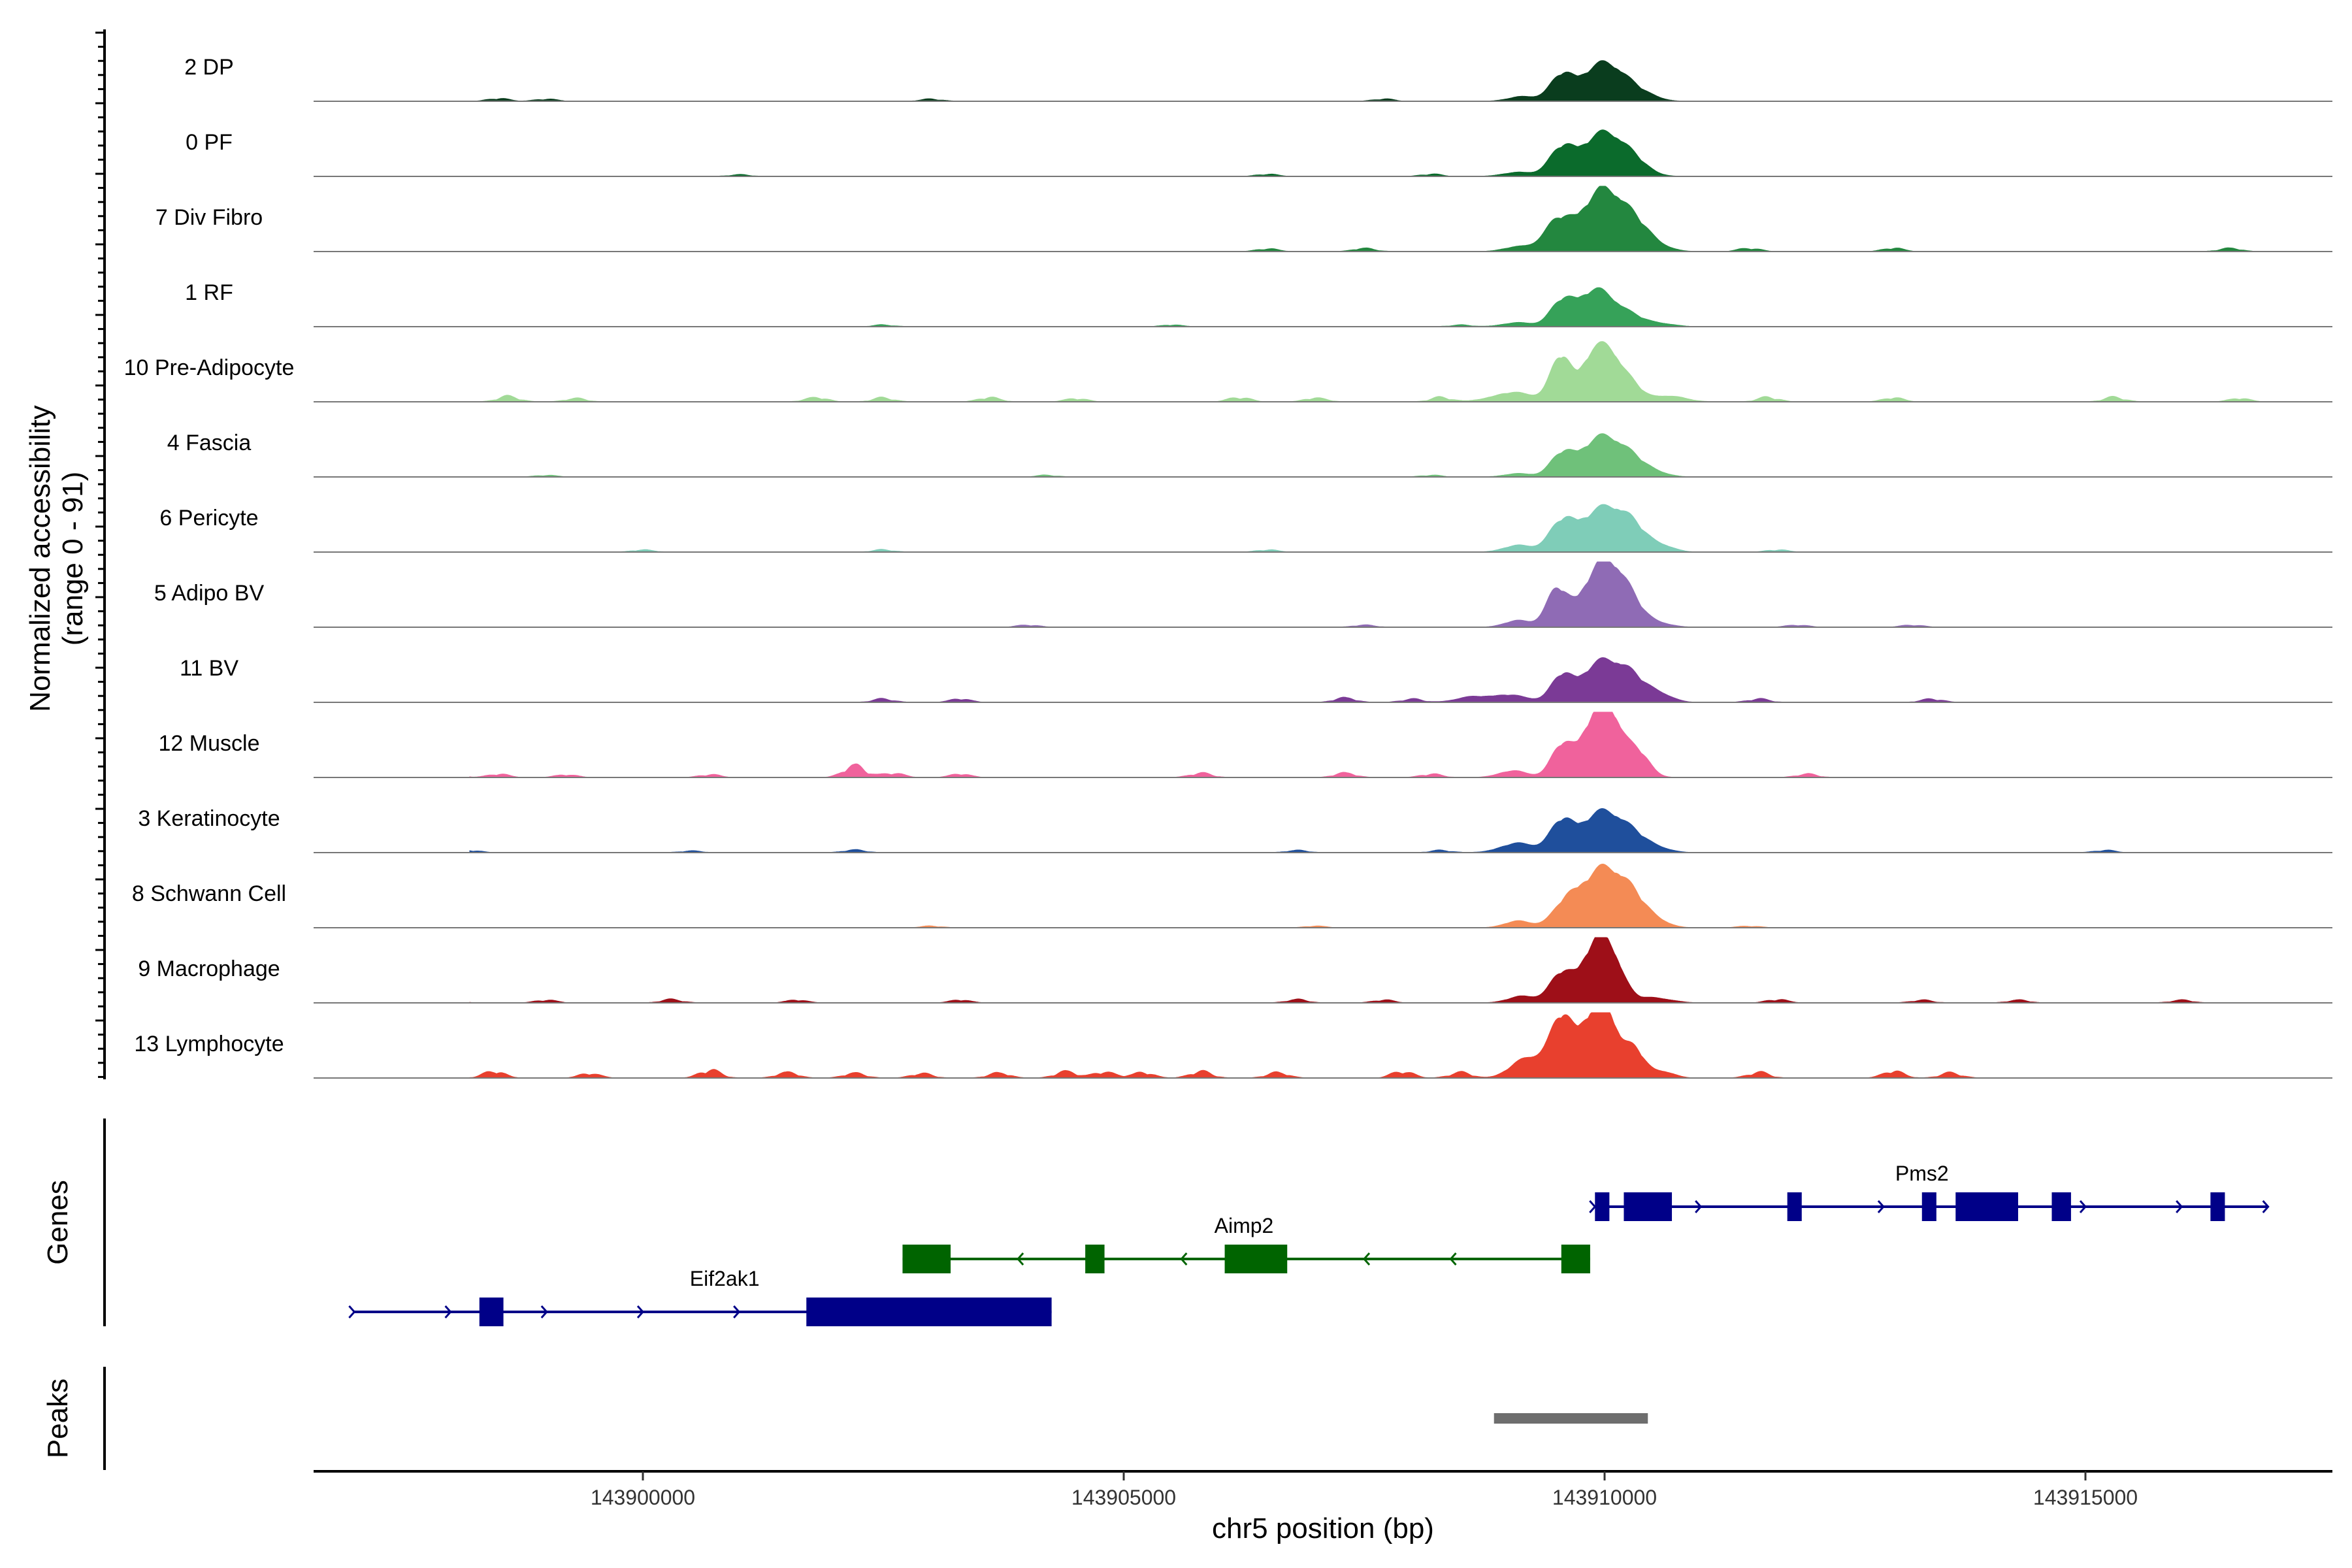 This screenshot has width=2352, height=1568. I want to click on track-label: 3 Keratinocyte, so click(209, 818).